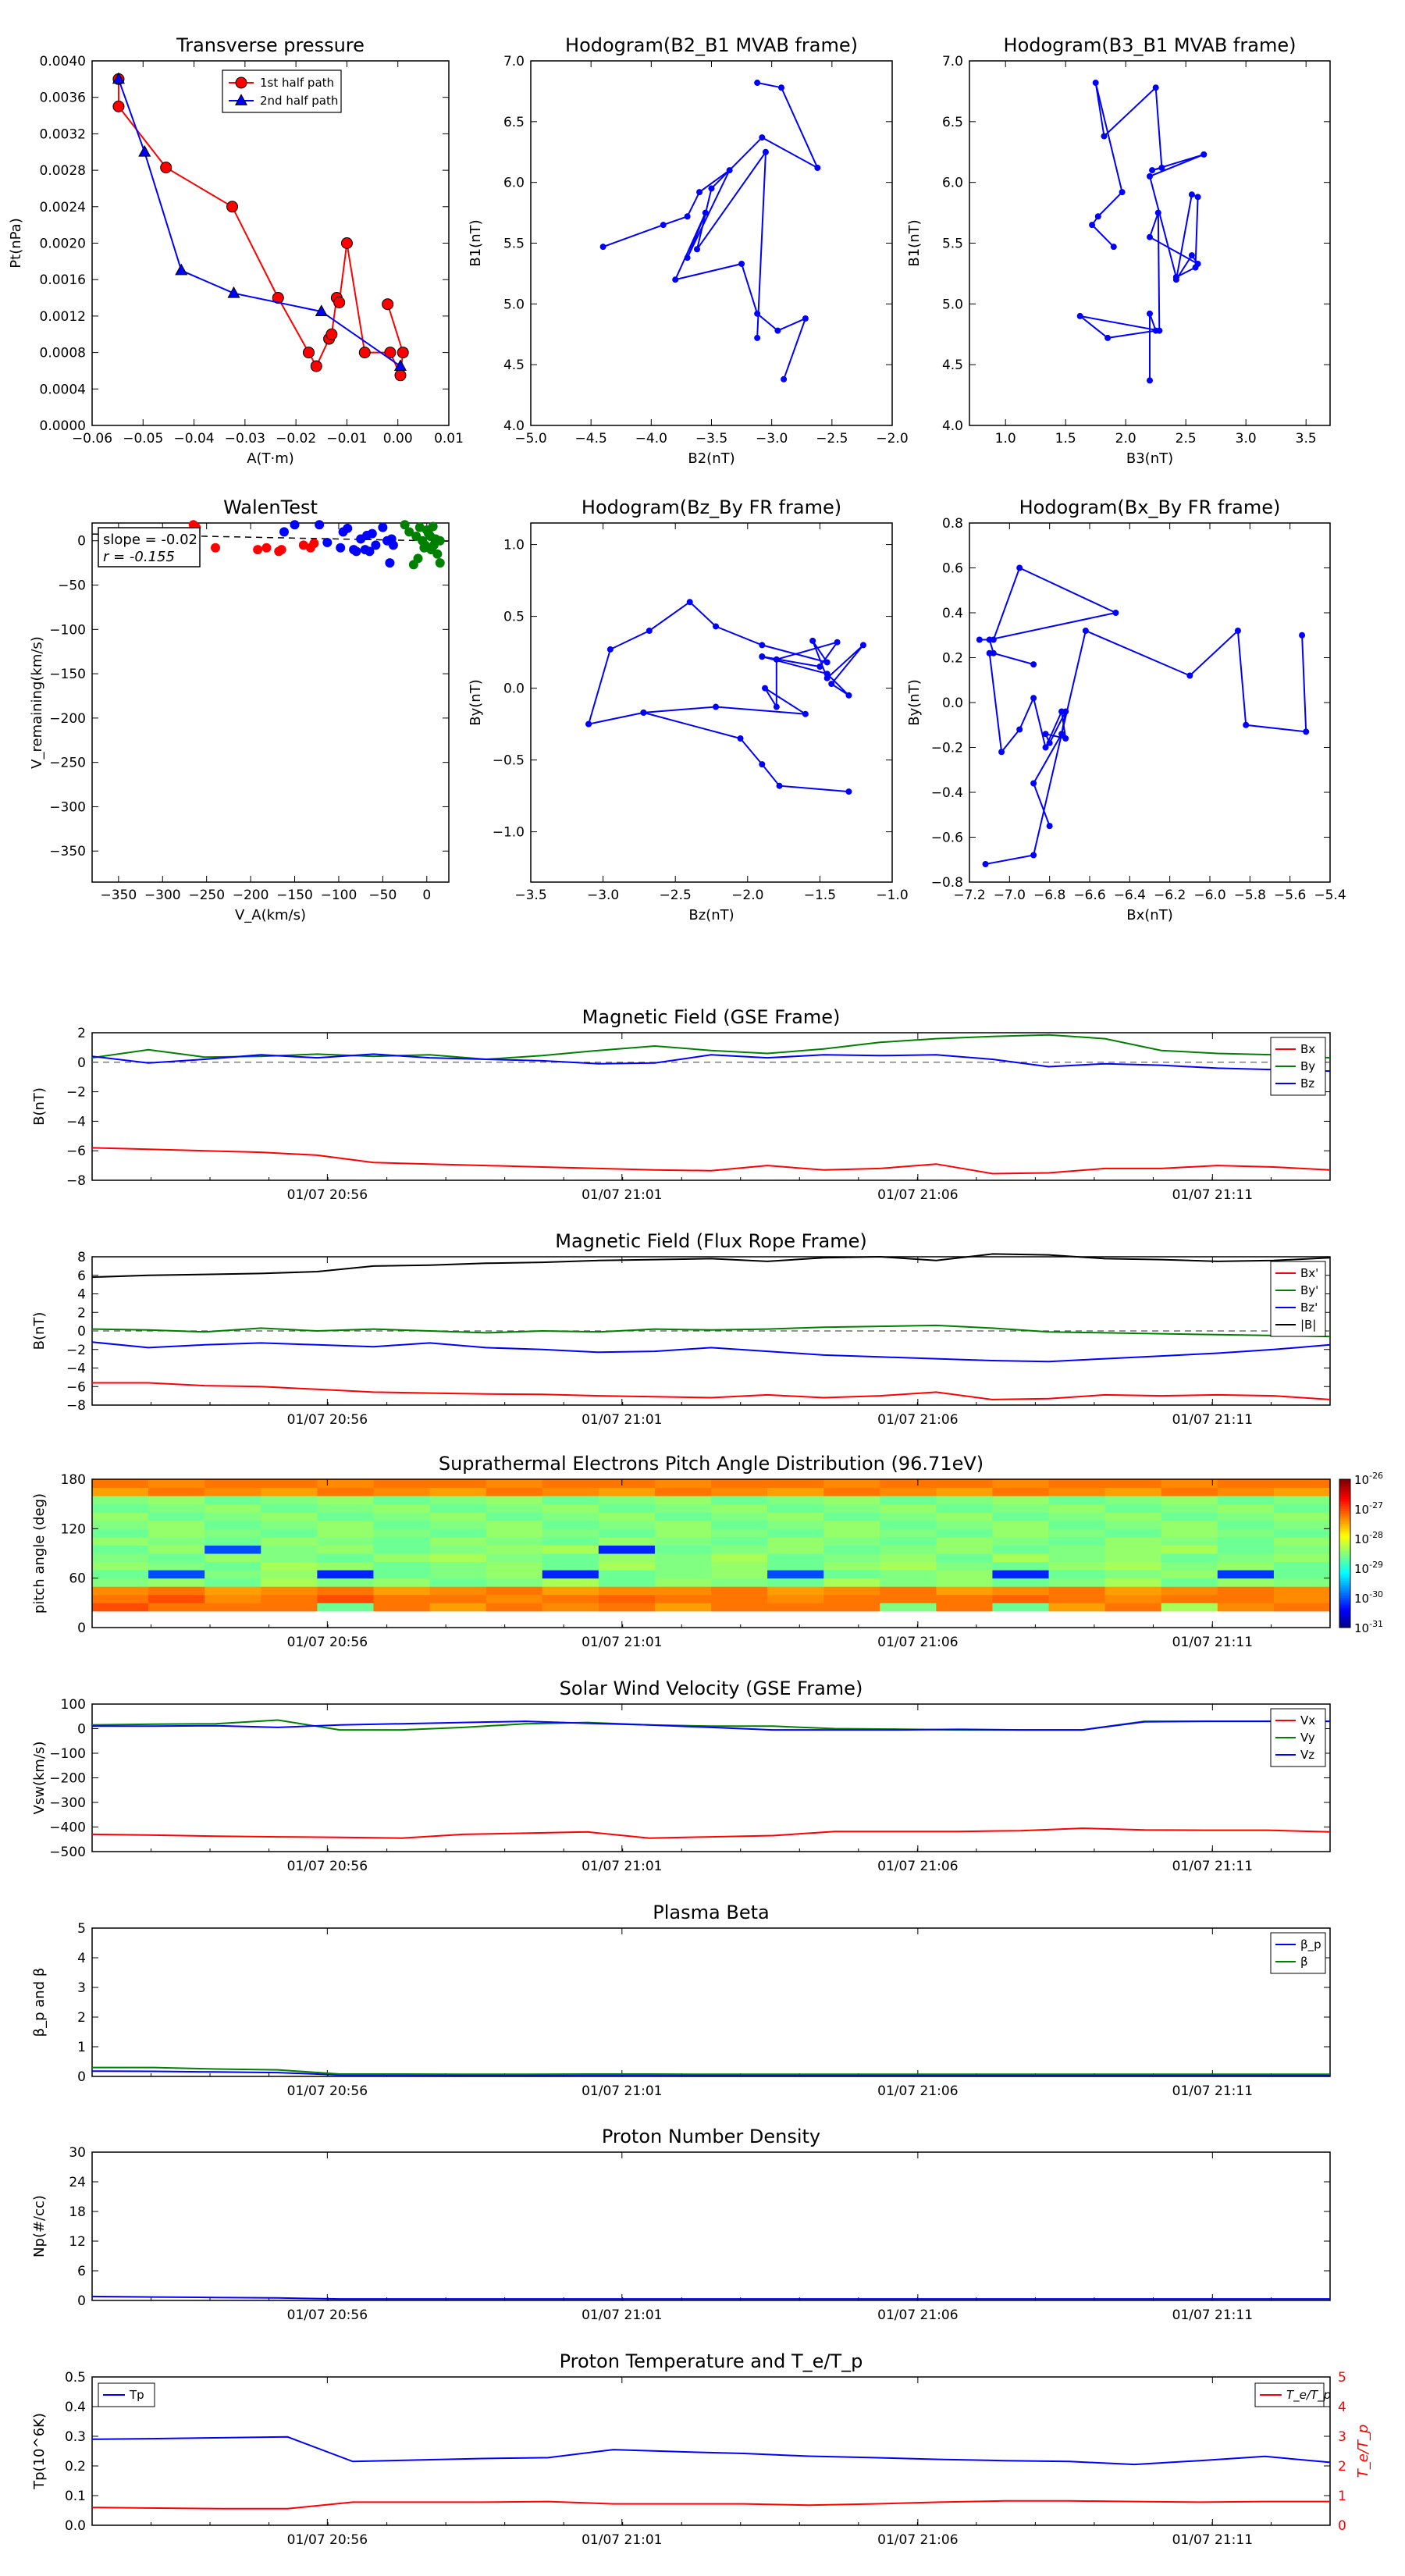  Describe the element at coordinates (76, 1151) in the screenshot. I see `y-tick-label: −6` at that location.